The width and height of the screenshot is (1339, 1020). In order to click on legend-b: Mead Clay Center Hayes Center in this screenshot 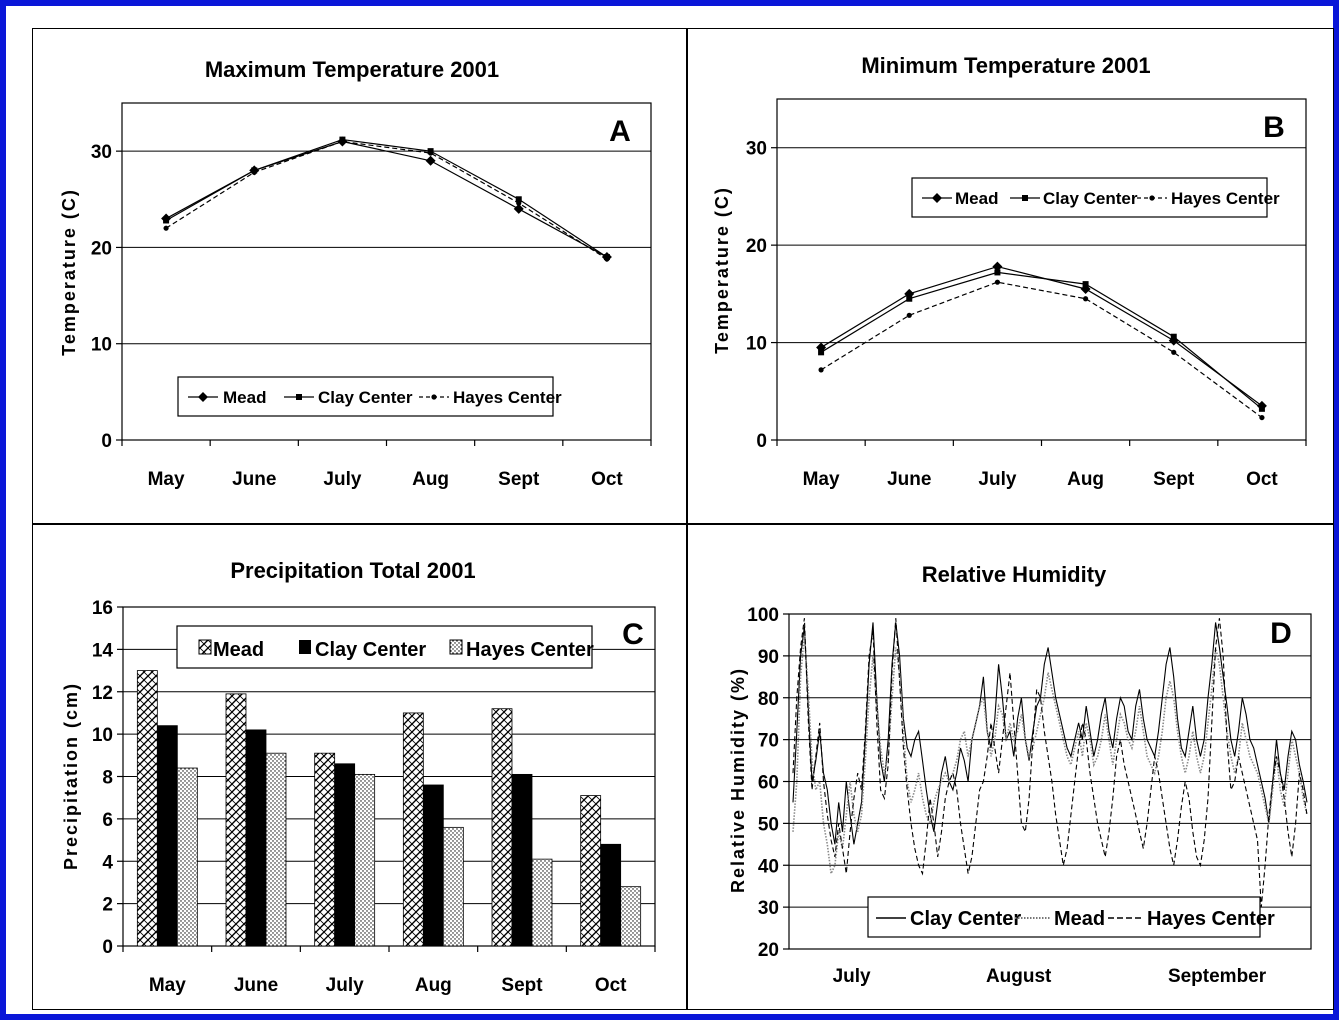, I will do `click(1095, 197)`.